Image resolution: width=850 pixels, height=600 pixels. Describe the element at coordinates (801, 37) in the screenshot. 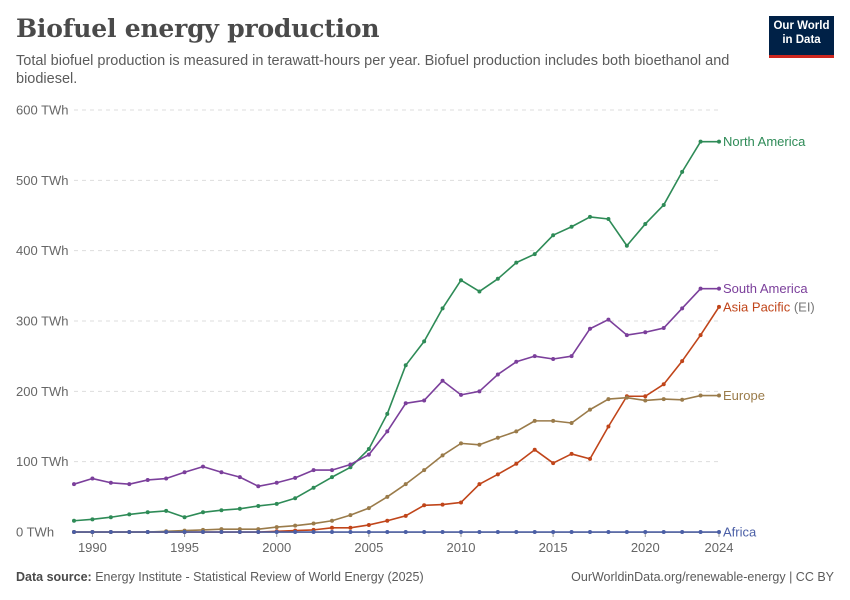

I see `owid-logo: Our World in Data` at that location.